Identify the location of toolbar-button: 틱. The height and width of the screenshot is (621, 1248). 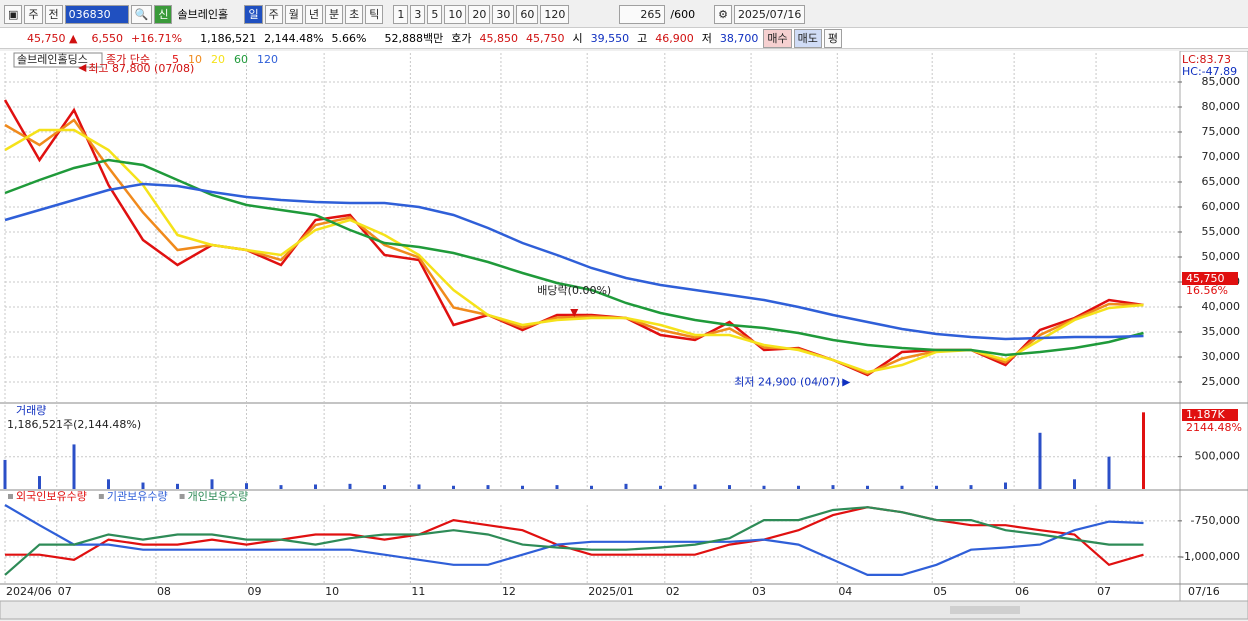
(374, 14).